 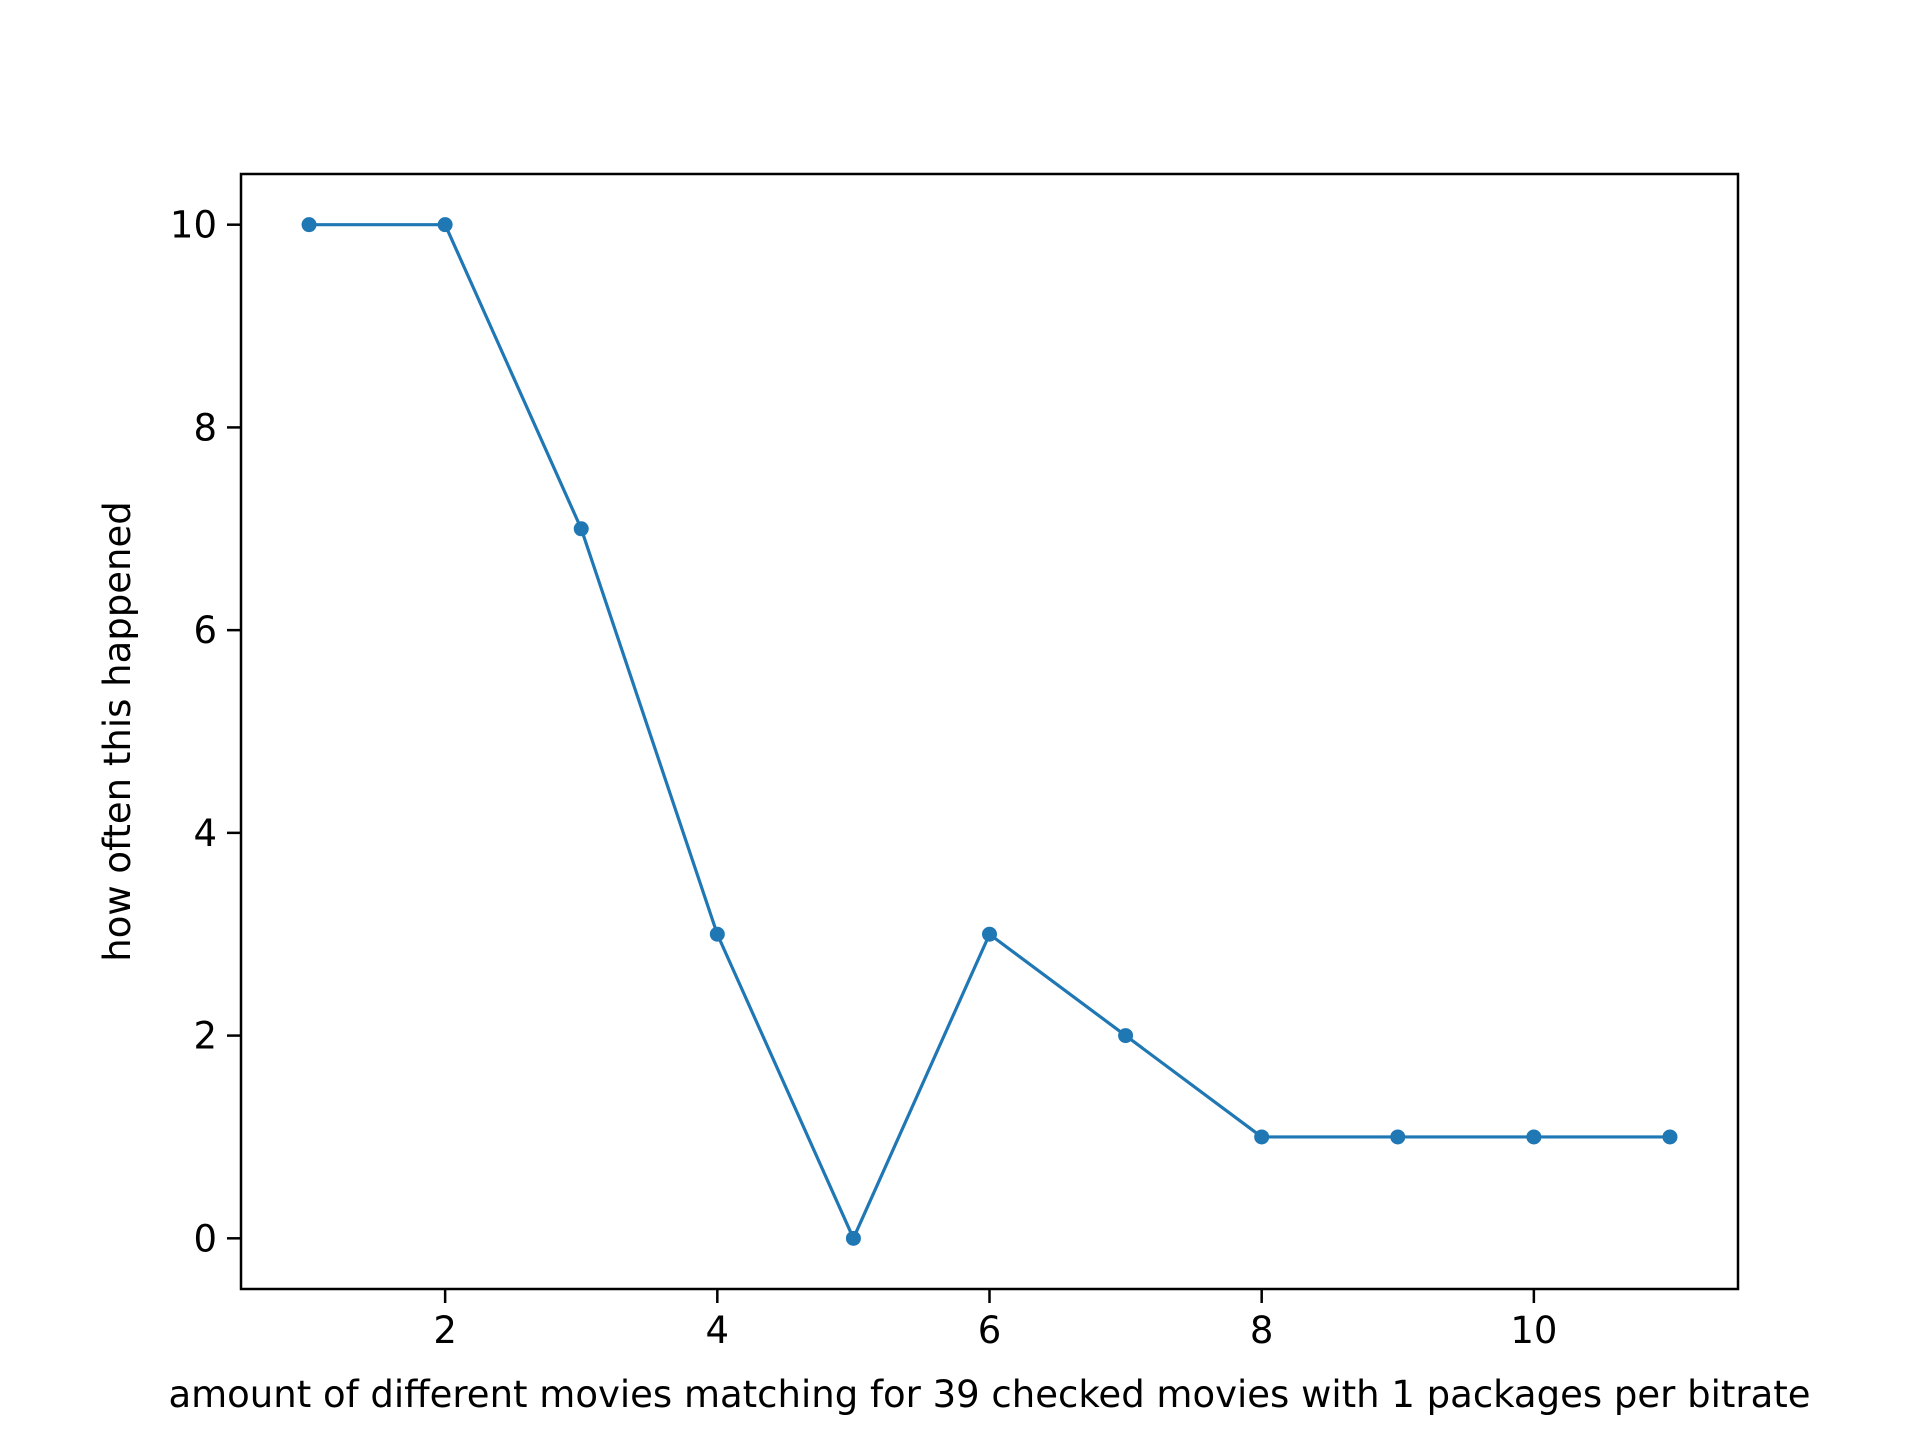 I want to click on x-tick-label: 4, so click(x=718, y=1330).